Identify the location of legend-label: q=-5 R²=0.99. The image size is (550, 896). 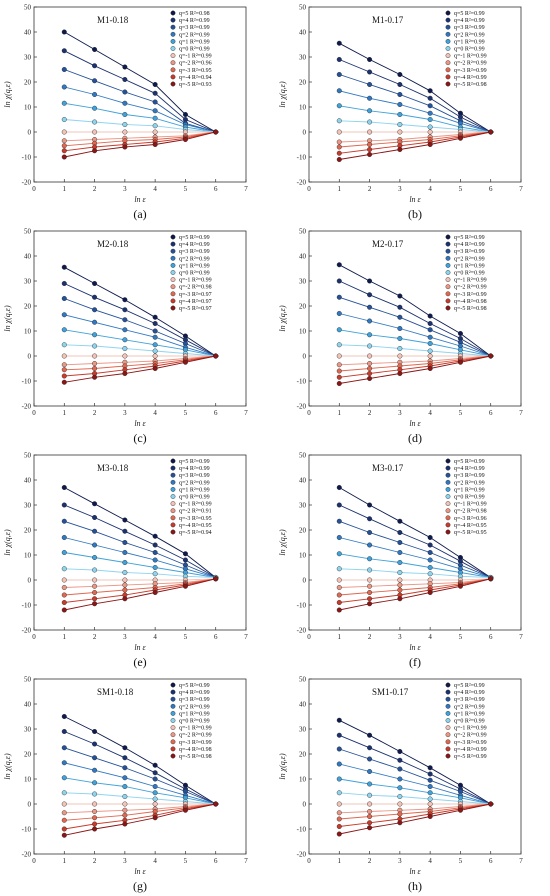
(470, 757).